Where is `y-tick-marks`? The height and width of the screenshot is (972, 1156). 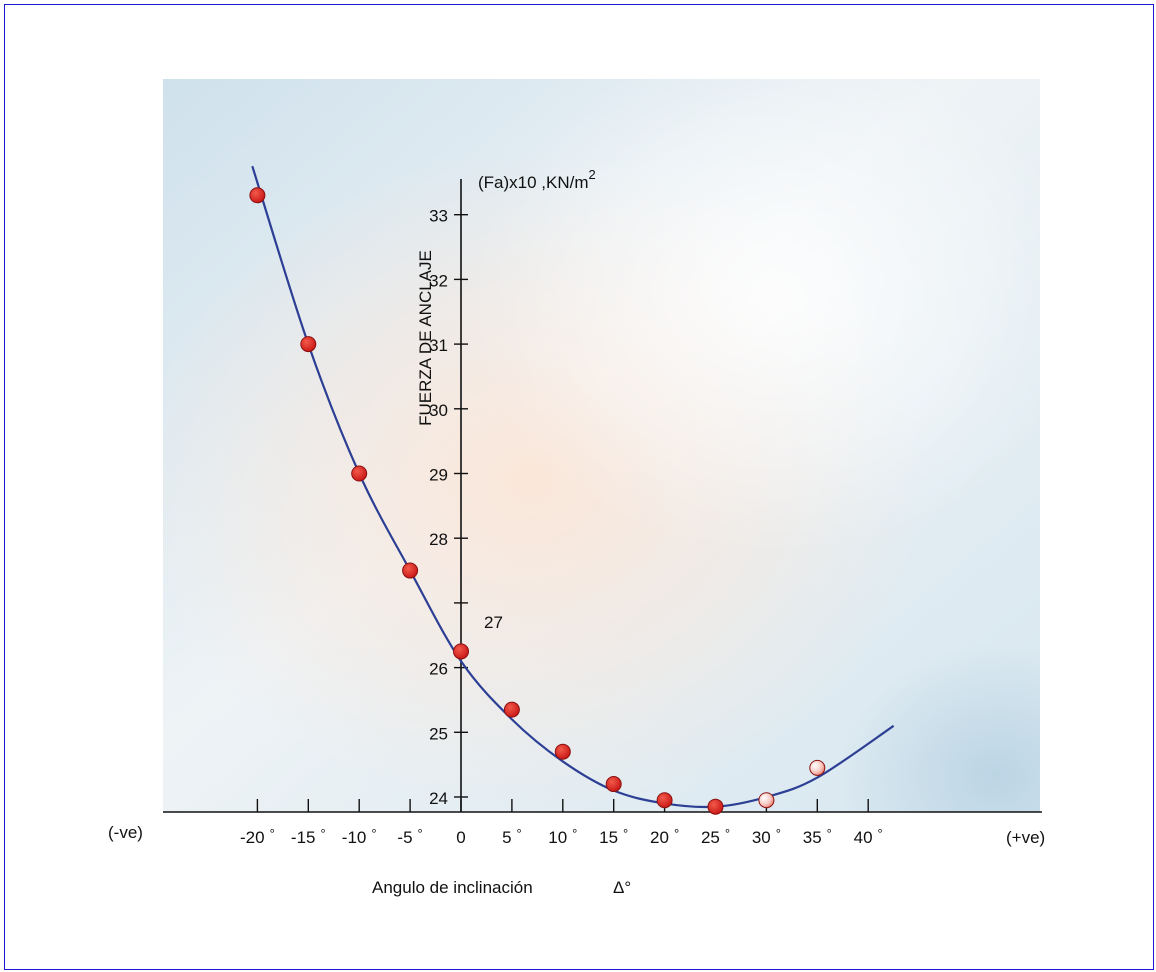
y-tick-marks is located at coordinates (461, 505).